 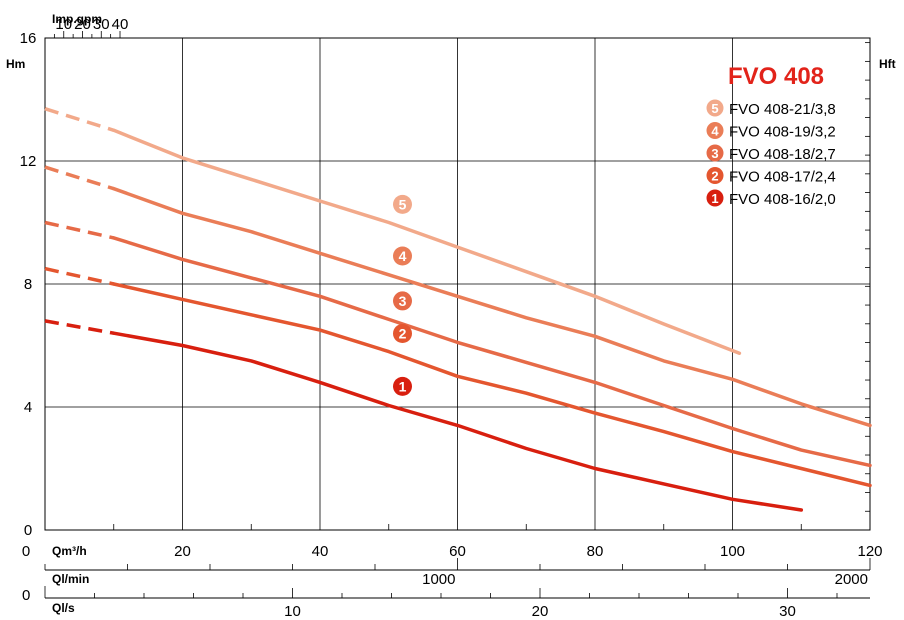 I want to click on top-axis-label: Imp.gpm, so click(x=77, y=19).